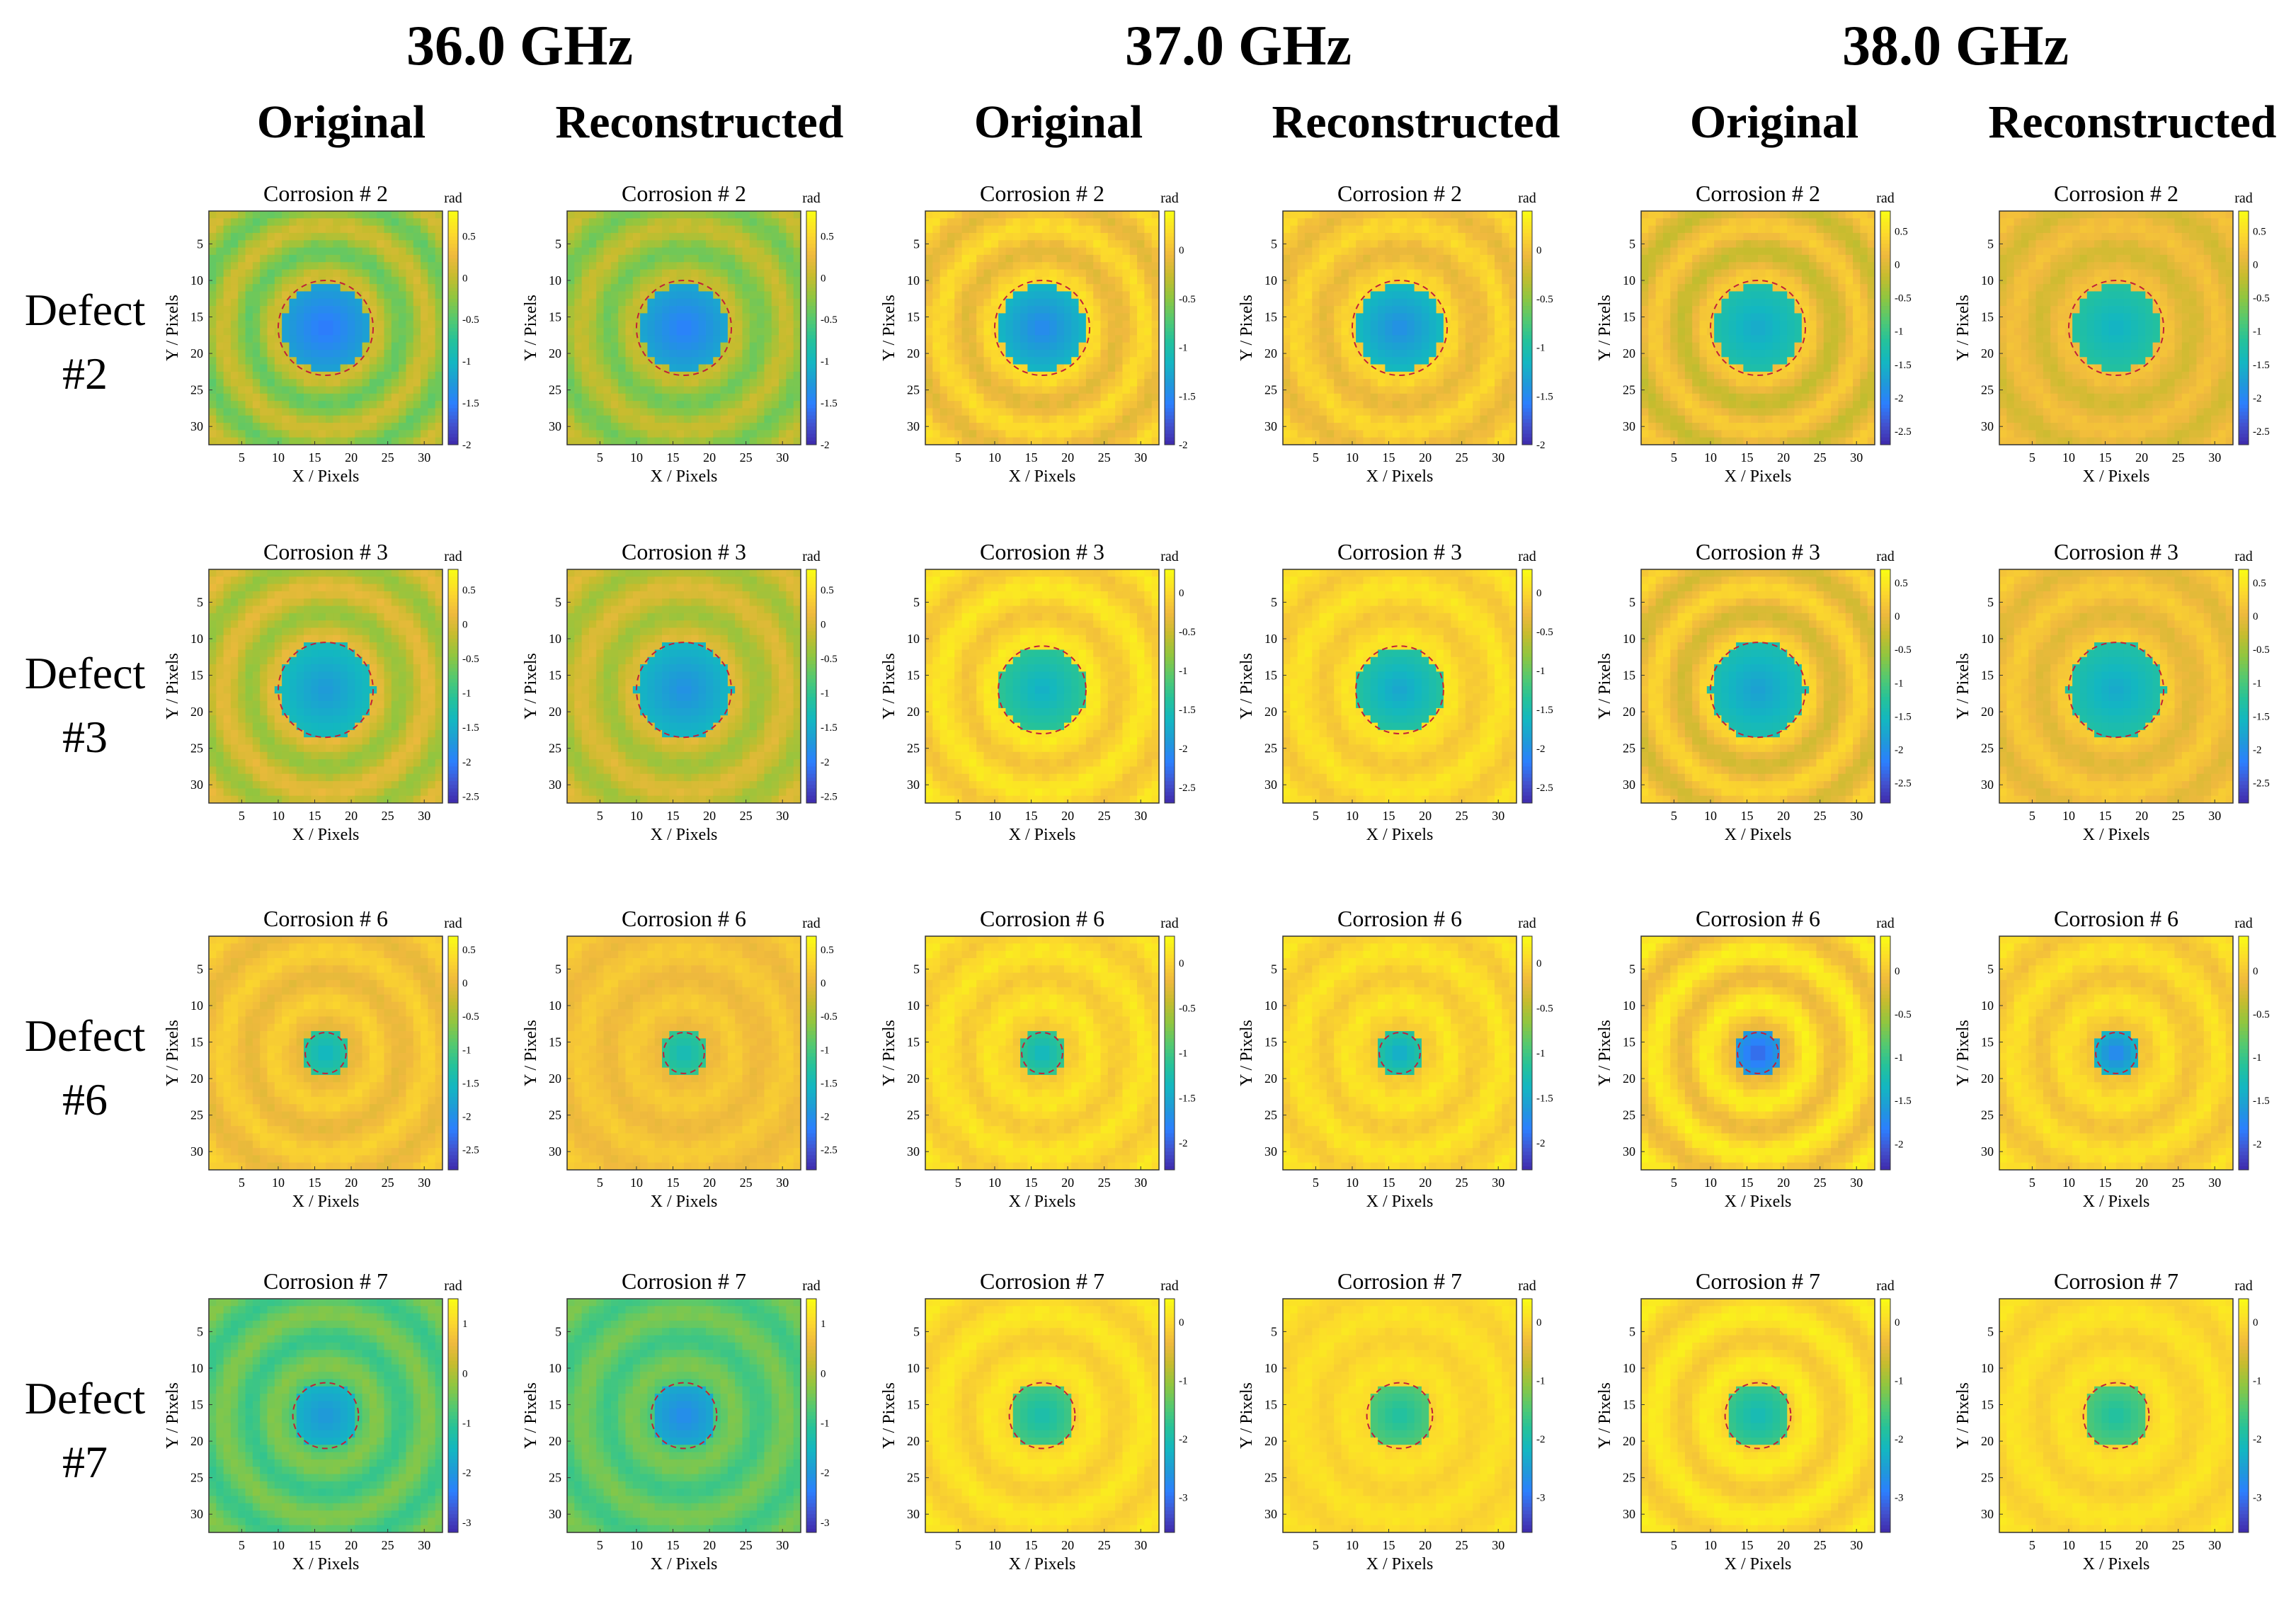 The height and width of the screenshot is (1599, 2296). What do you see at coordinates (85, 673) in the screenshot?
I see `row-label-line1: Defect` at bounding box center [85, 673].